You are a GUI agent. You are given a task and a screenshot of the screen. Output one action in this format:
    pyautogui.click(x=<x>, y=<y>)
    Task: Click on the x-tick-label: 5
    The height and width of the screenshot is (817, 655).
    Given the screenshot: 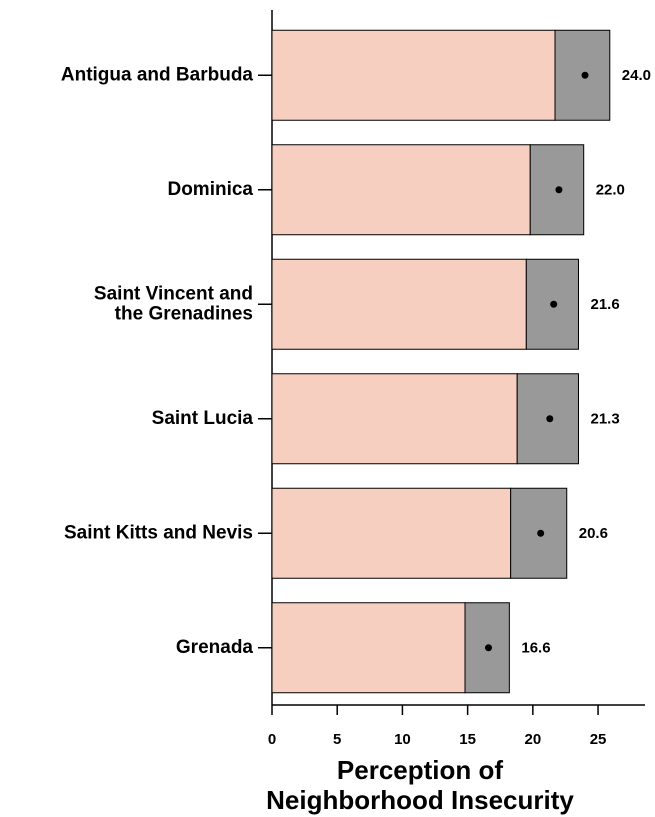 What is the action you would take?
    pyautogui.click(x=337, y=739)
    